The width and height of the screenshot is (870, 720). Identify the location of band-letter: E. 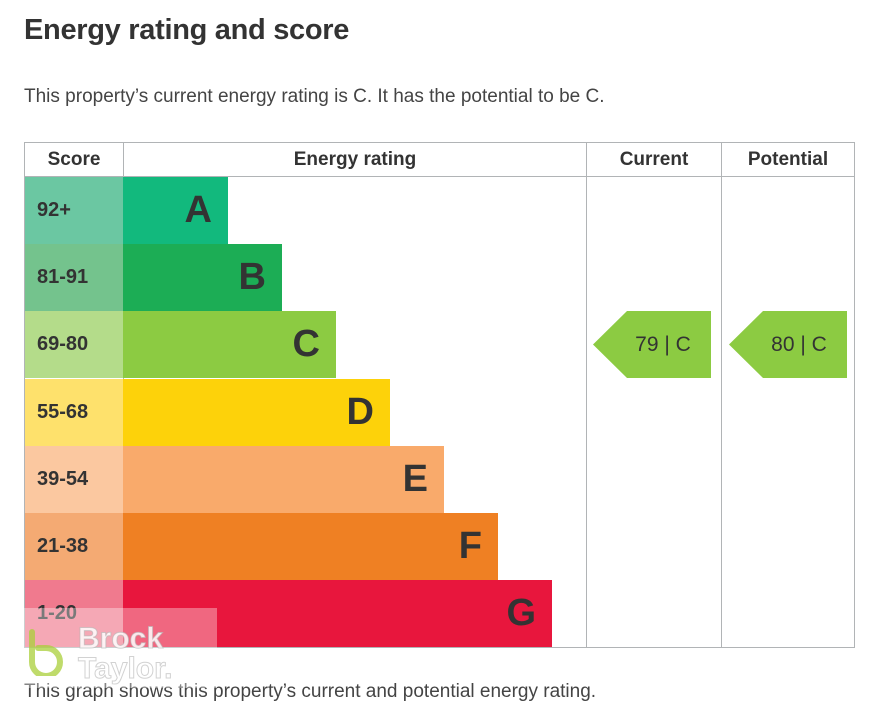
(415, 478).